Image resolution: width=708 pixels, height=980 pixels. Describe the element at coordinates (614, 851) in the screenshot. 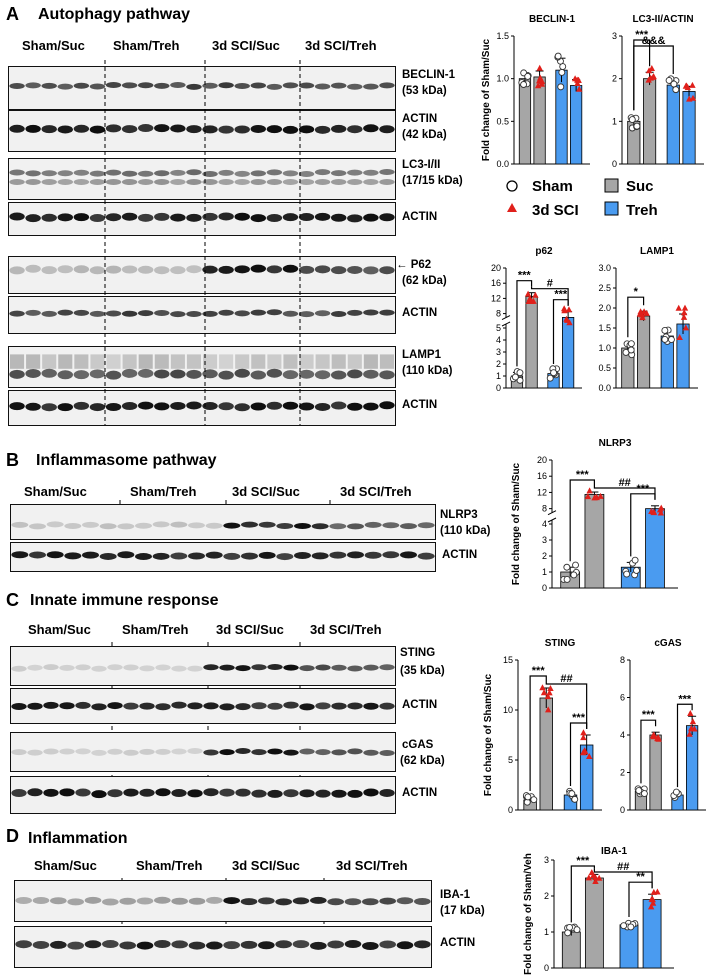

I see `chart-title: IBA-1` at that location.